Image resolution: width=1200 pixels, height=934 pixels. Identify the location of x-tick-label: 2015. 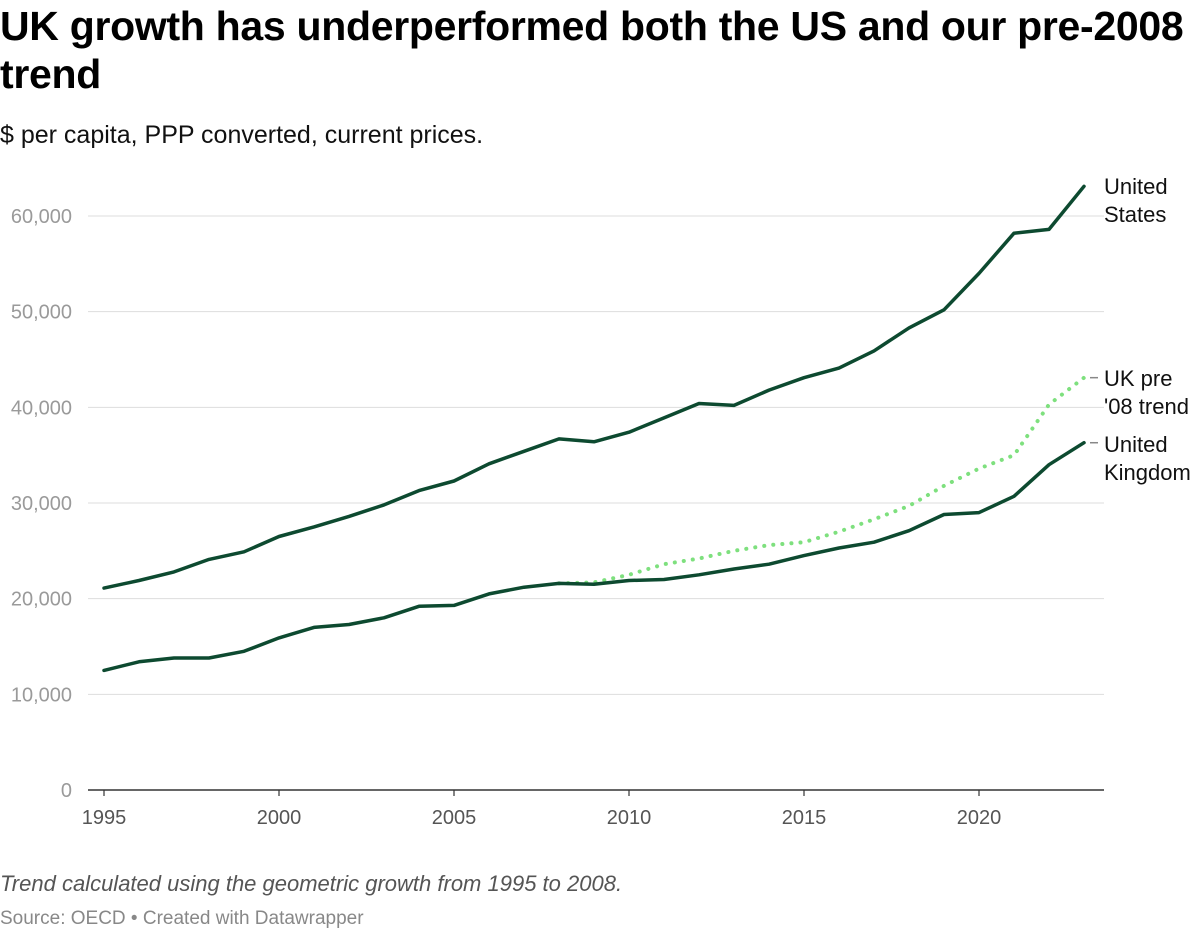
(804, 818).